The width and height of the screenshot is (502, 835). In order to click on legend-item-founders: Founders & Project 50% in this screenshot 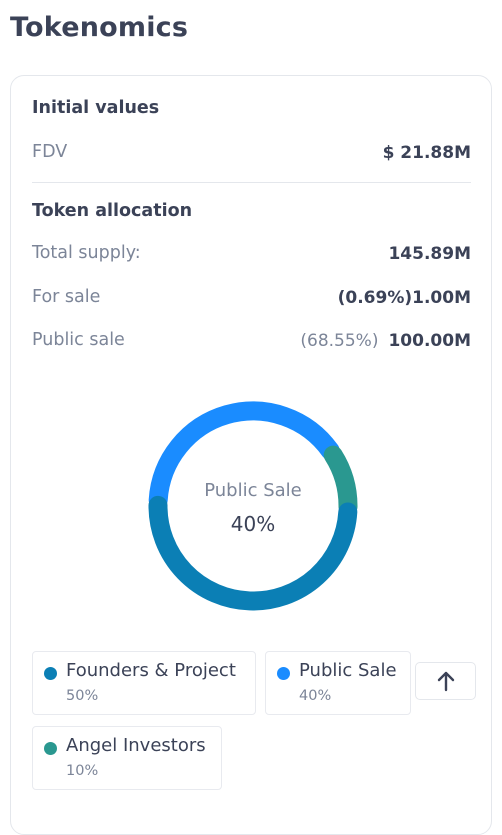, I will do `click(144, 683)`.